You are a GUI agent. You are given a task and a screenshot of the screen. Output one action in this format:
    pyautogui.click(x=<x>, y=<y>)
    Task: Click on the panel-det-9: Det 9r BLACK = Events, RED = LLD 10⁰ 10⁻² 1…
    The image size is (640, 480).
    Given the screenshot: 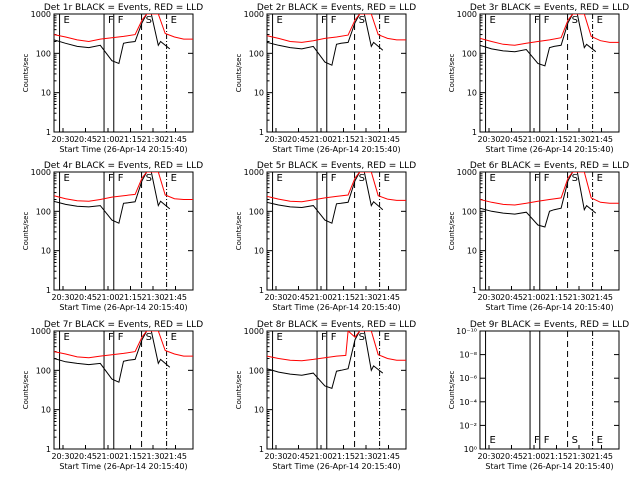 What is the action you would take?
    pyautogui.click(x=538, y=395)
    